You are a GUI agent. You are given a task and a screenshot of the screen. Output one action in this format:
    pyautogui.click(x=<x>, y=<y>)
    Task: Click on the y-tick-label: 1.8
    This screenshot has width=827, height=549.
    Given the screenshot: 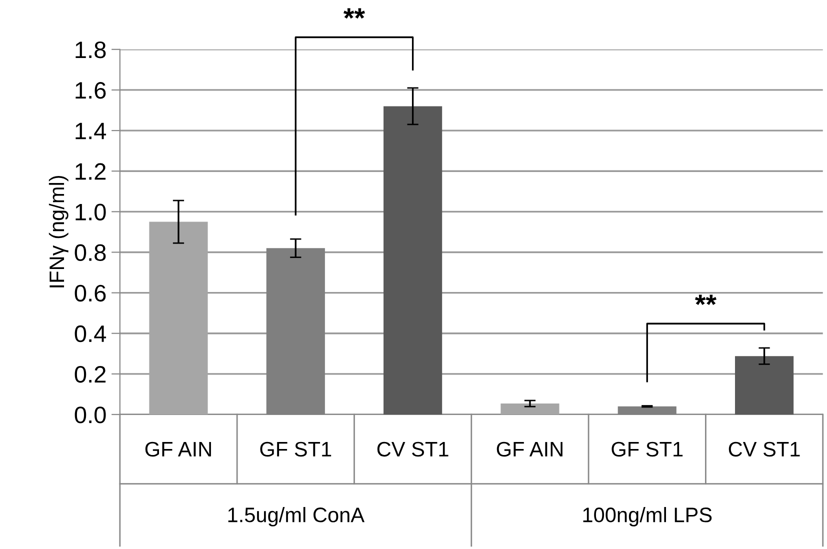 What is the action you would take?
    pyautogui.click(x=91, y=49)
    